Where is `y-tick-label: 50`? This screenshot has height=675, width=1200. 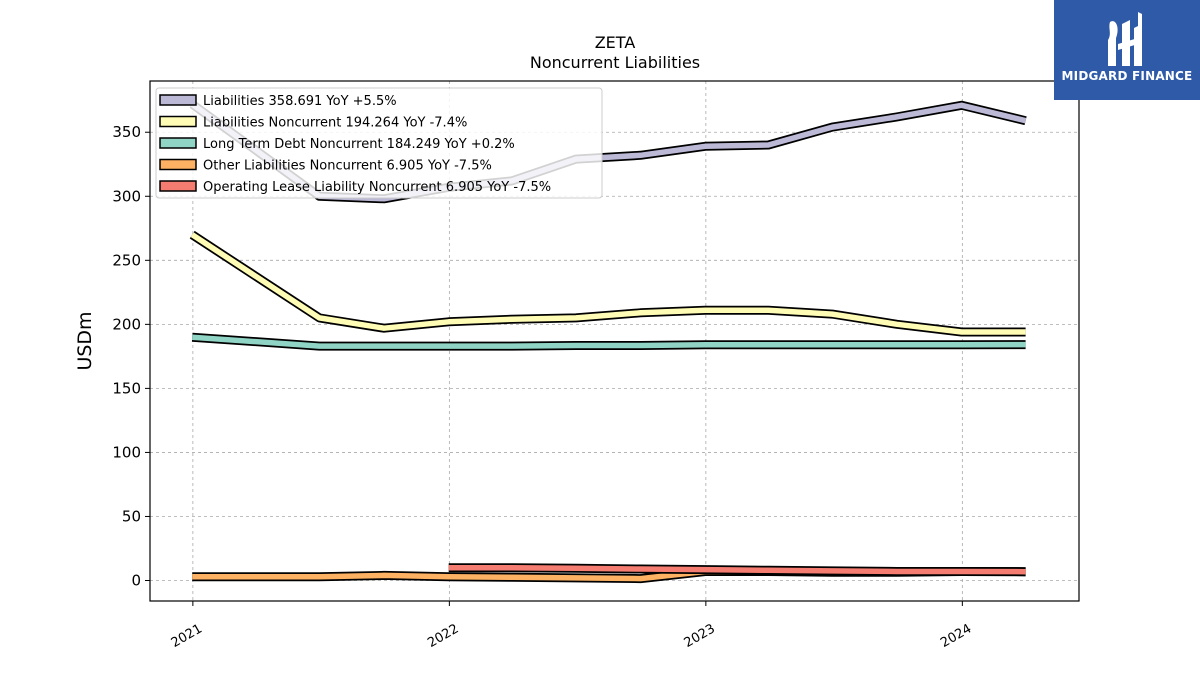
y-tick-label: 50 is located at coordinates (131, 516).